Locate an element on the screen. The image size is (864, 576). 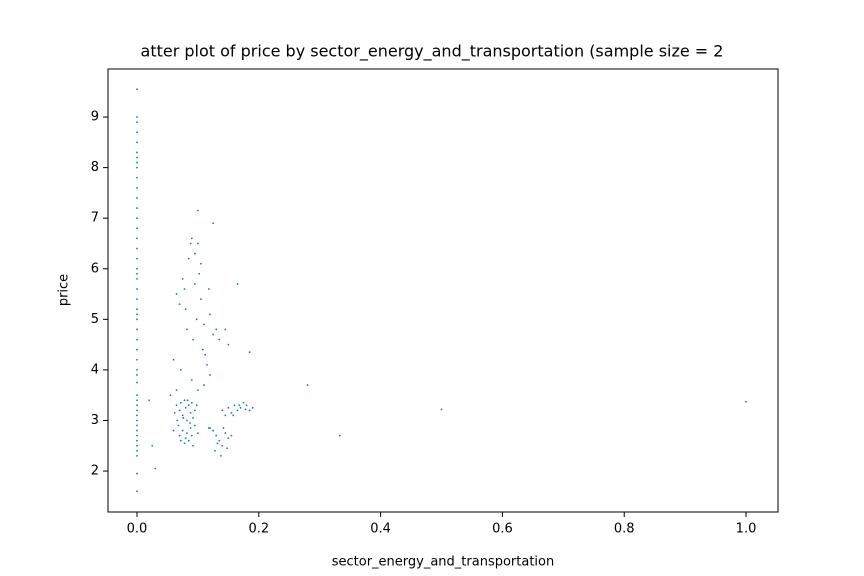
y-tick-label: 2 is located at coordinates (95, 471).